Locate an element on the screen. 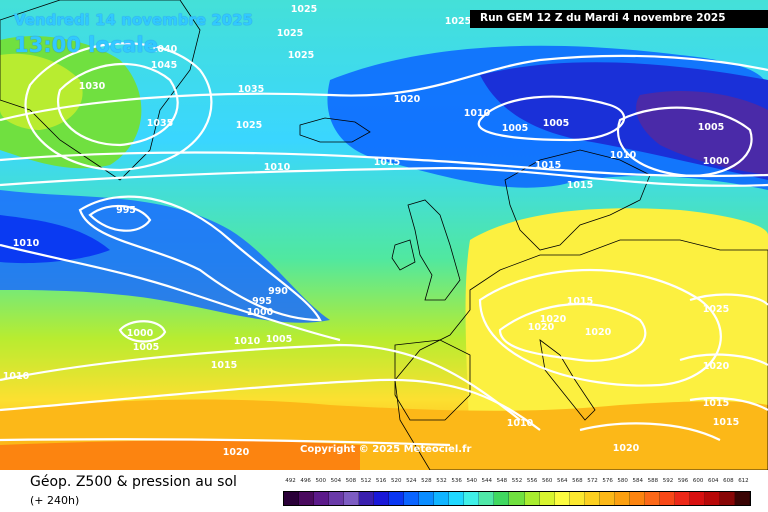 The image size is (768, 512). legend-value: 600 is located at coordinates (698, 481).